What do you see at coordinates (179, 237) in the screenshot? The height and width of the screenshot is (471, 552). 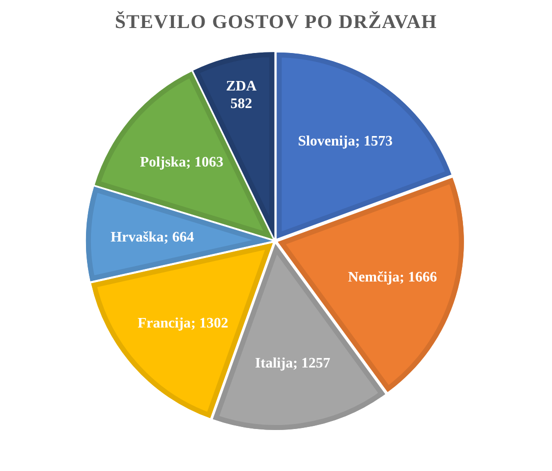 I see `data-label: ; 664` at bounding box center [179, 237].